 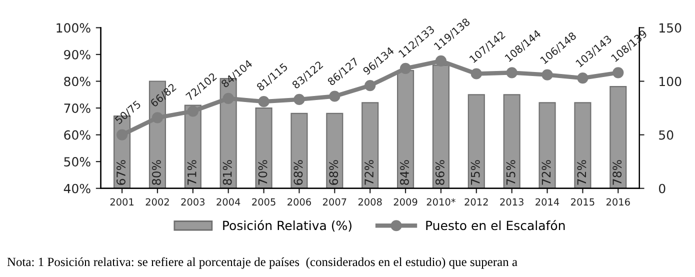 What do you see at coordinates (406, 202) in the screenshot?
I see `x-tick-label: 2009` at bounding box center [406, 202].